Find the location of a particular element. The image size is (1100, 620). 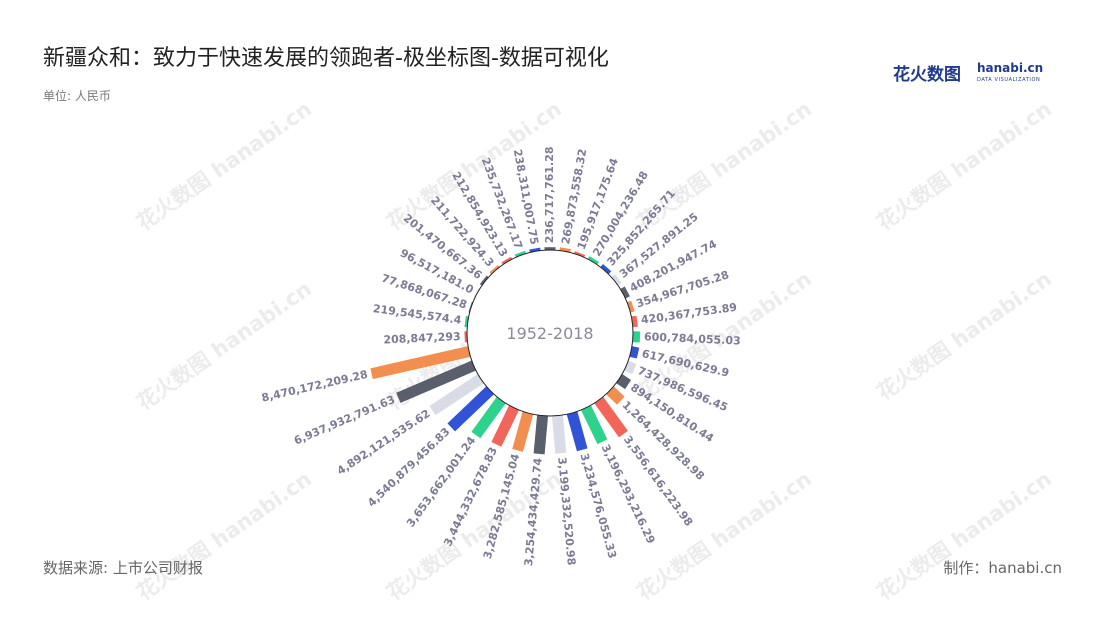

center-label: 1952-2018 is located at coordinates (549, 333).